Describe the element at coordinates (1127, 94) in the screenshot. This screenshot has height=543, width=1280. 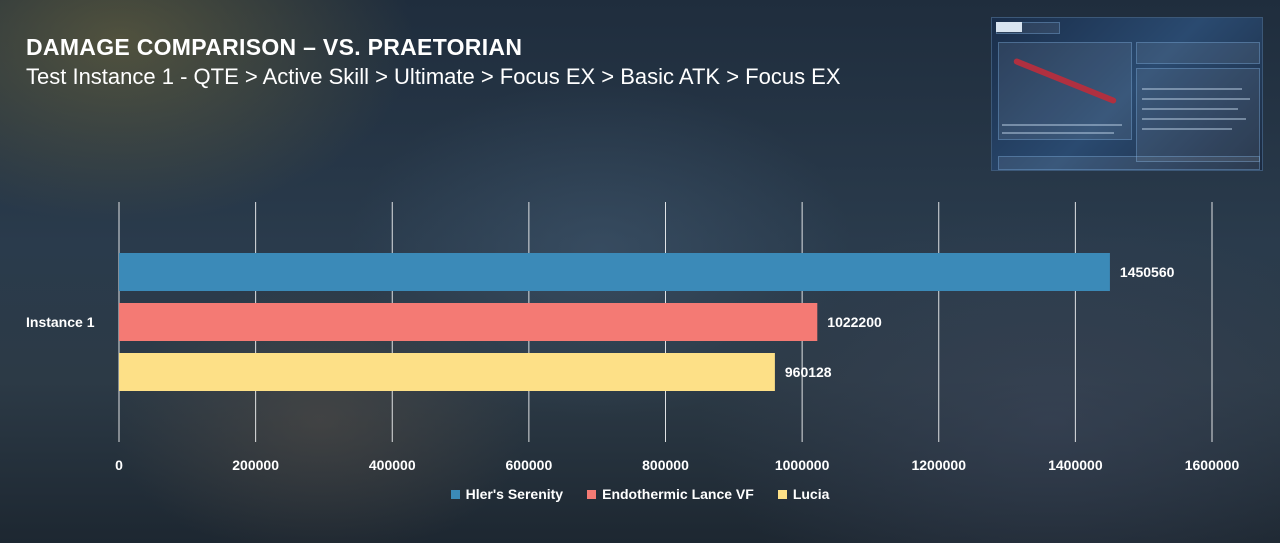
I see `weapon-screenshot-thumbnail` at that location.